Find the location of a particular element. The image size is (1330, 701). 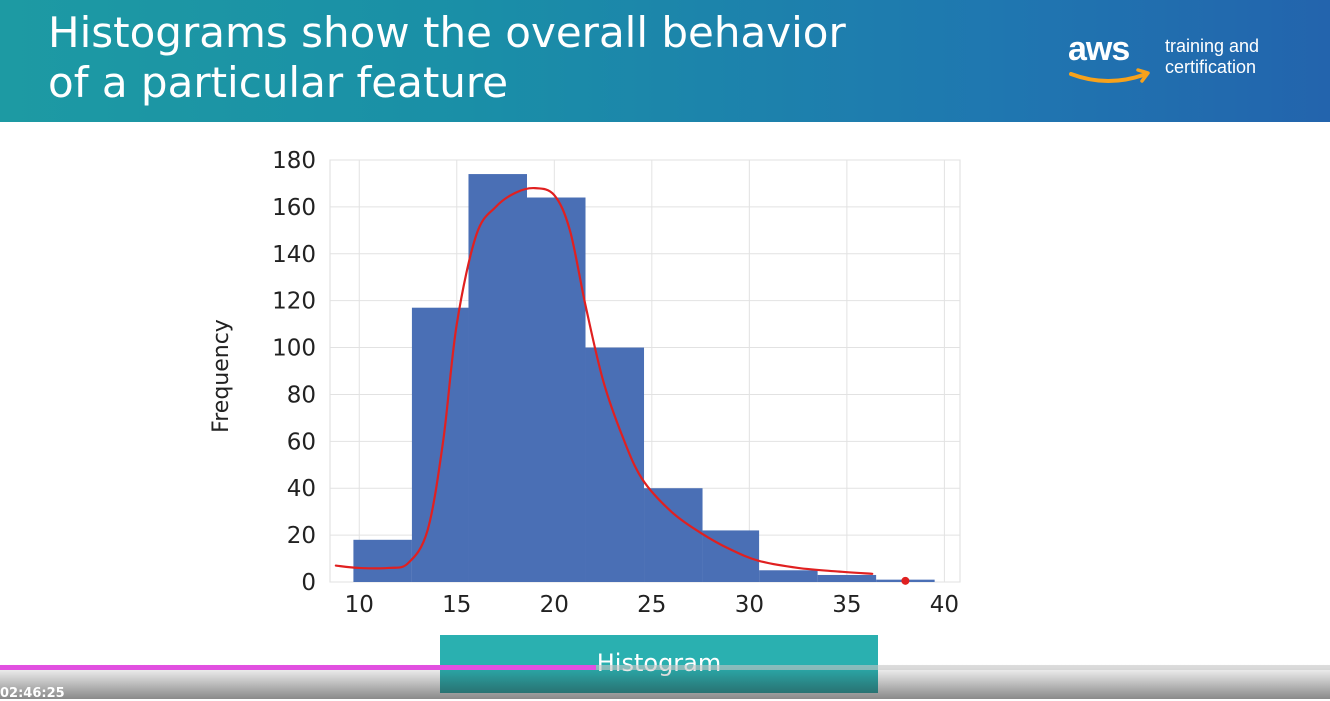

x-tick-label: 30 is located at coordinates (749, 605).